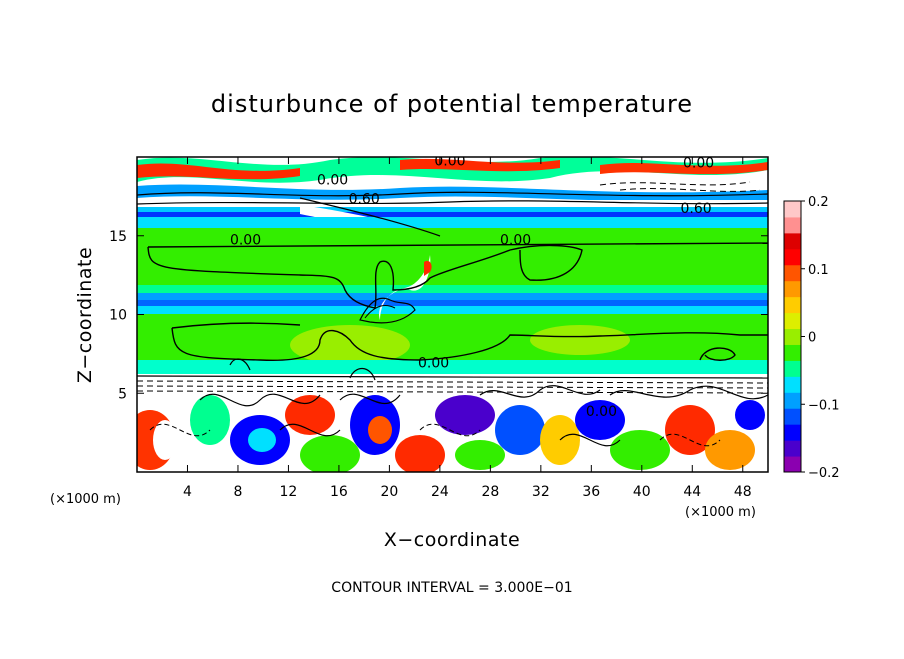  I want to click on x-tick-label: 28, so click(490, 492).